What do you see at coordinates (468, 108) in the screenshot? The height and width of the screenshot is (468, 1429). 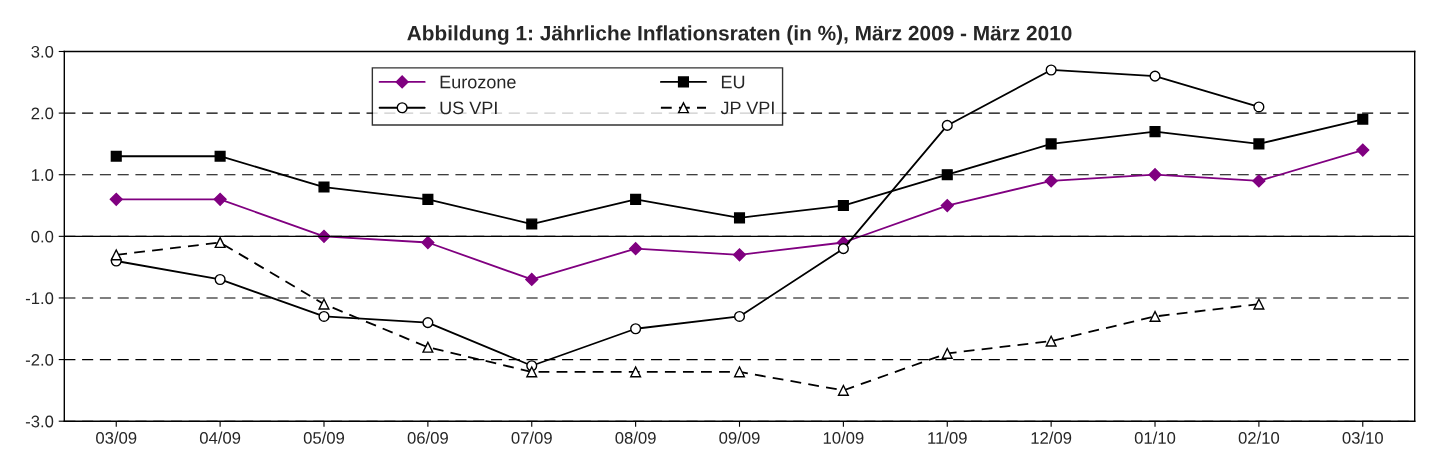 I see `legend-label: US VPI` at bounding box center [468, 108].